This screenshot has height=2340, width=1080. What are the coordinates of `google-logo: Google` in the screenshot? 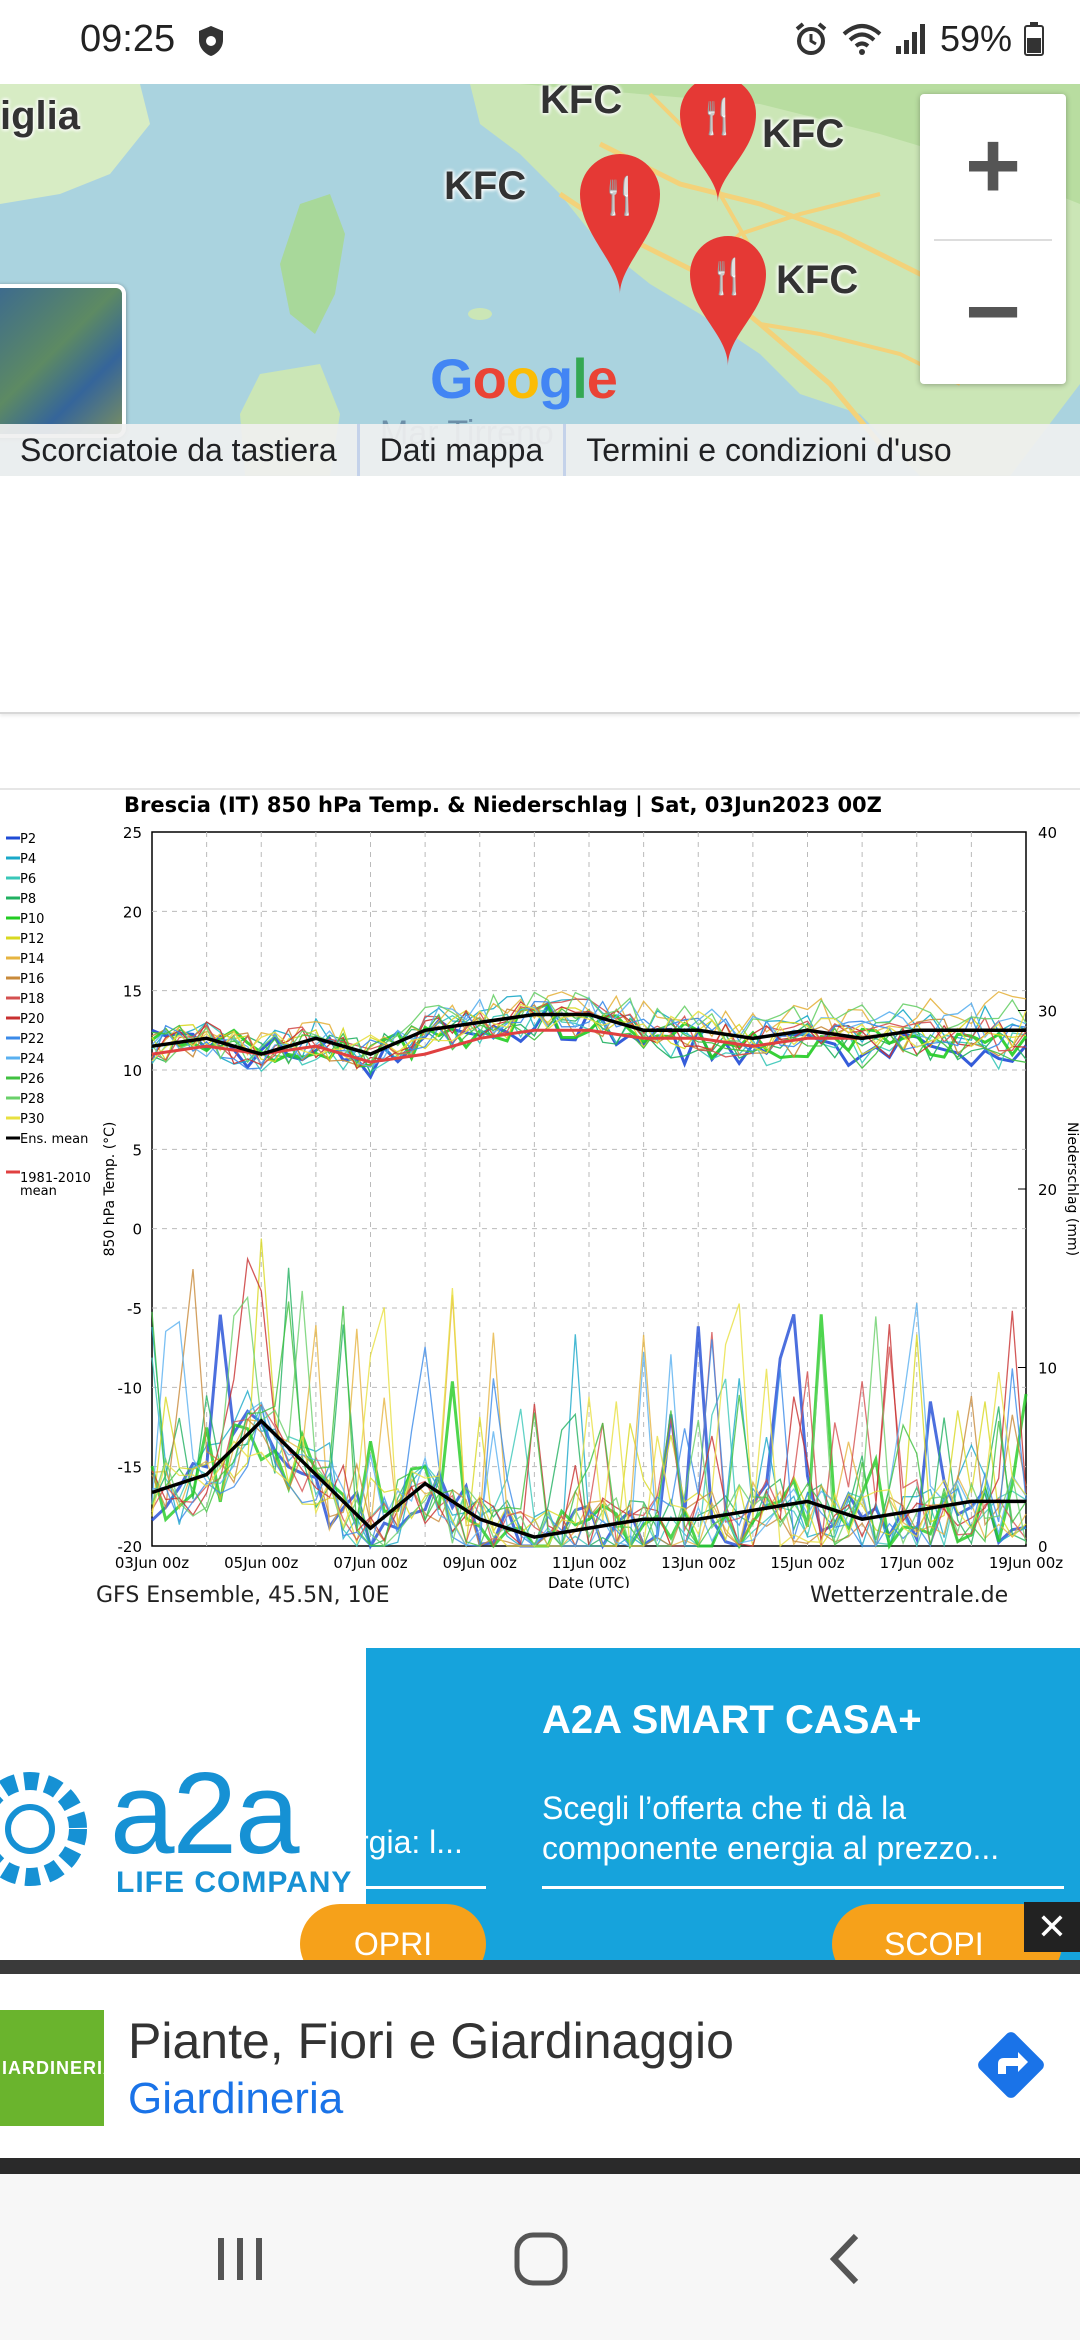 It's located at (524, 378).